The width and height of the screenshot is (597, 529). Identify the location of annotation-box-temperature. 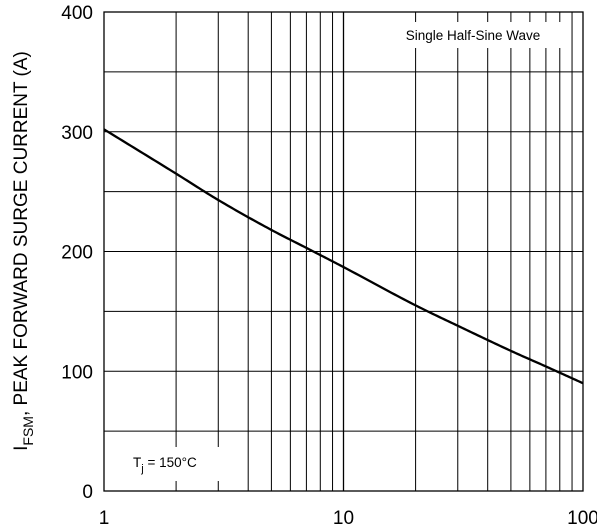
(174, 464).